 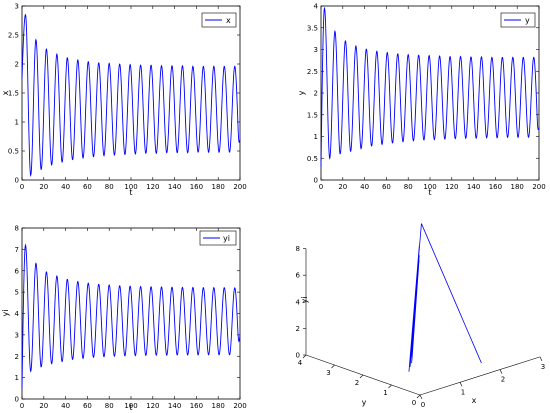 I want to click on ytick-label-x-2: 1, so click(x=17, y=123).